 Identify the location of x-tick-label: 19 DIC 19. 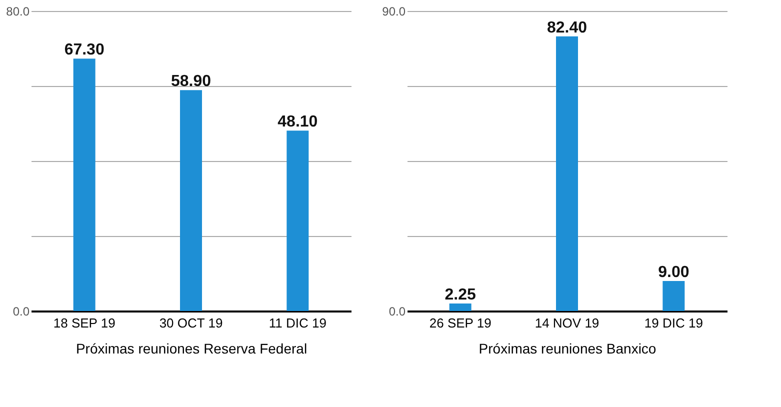
(673, 323).